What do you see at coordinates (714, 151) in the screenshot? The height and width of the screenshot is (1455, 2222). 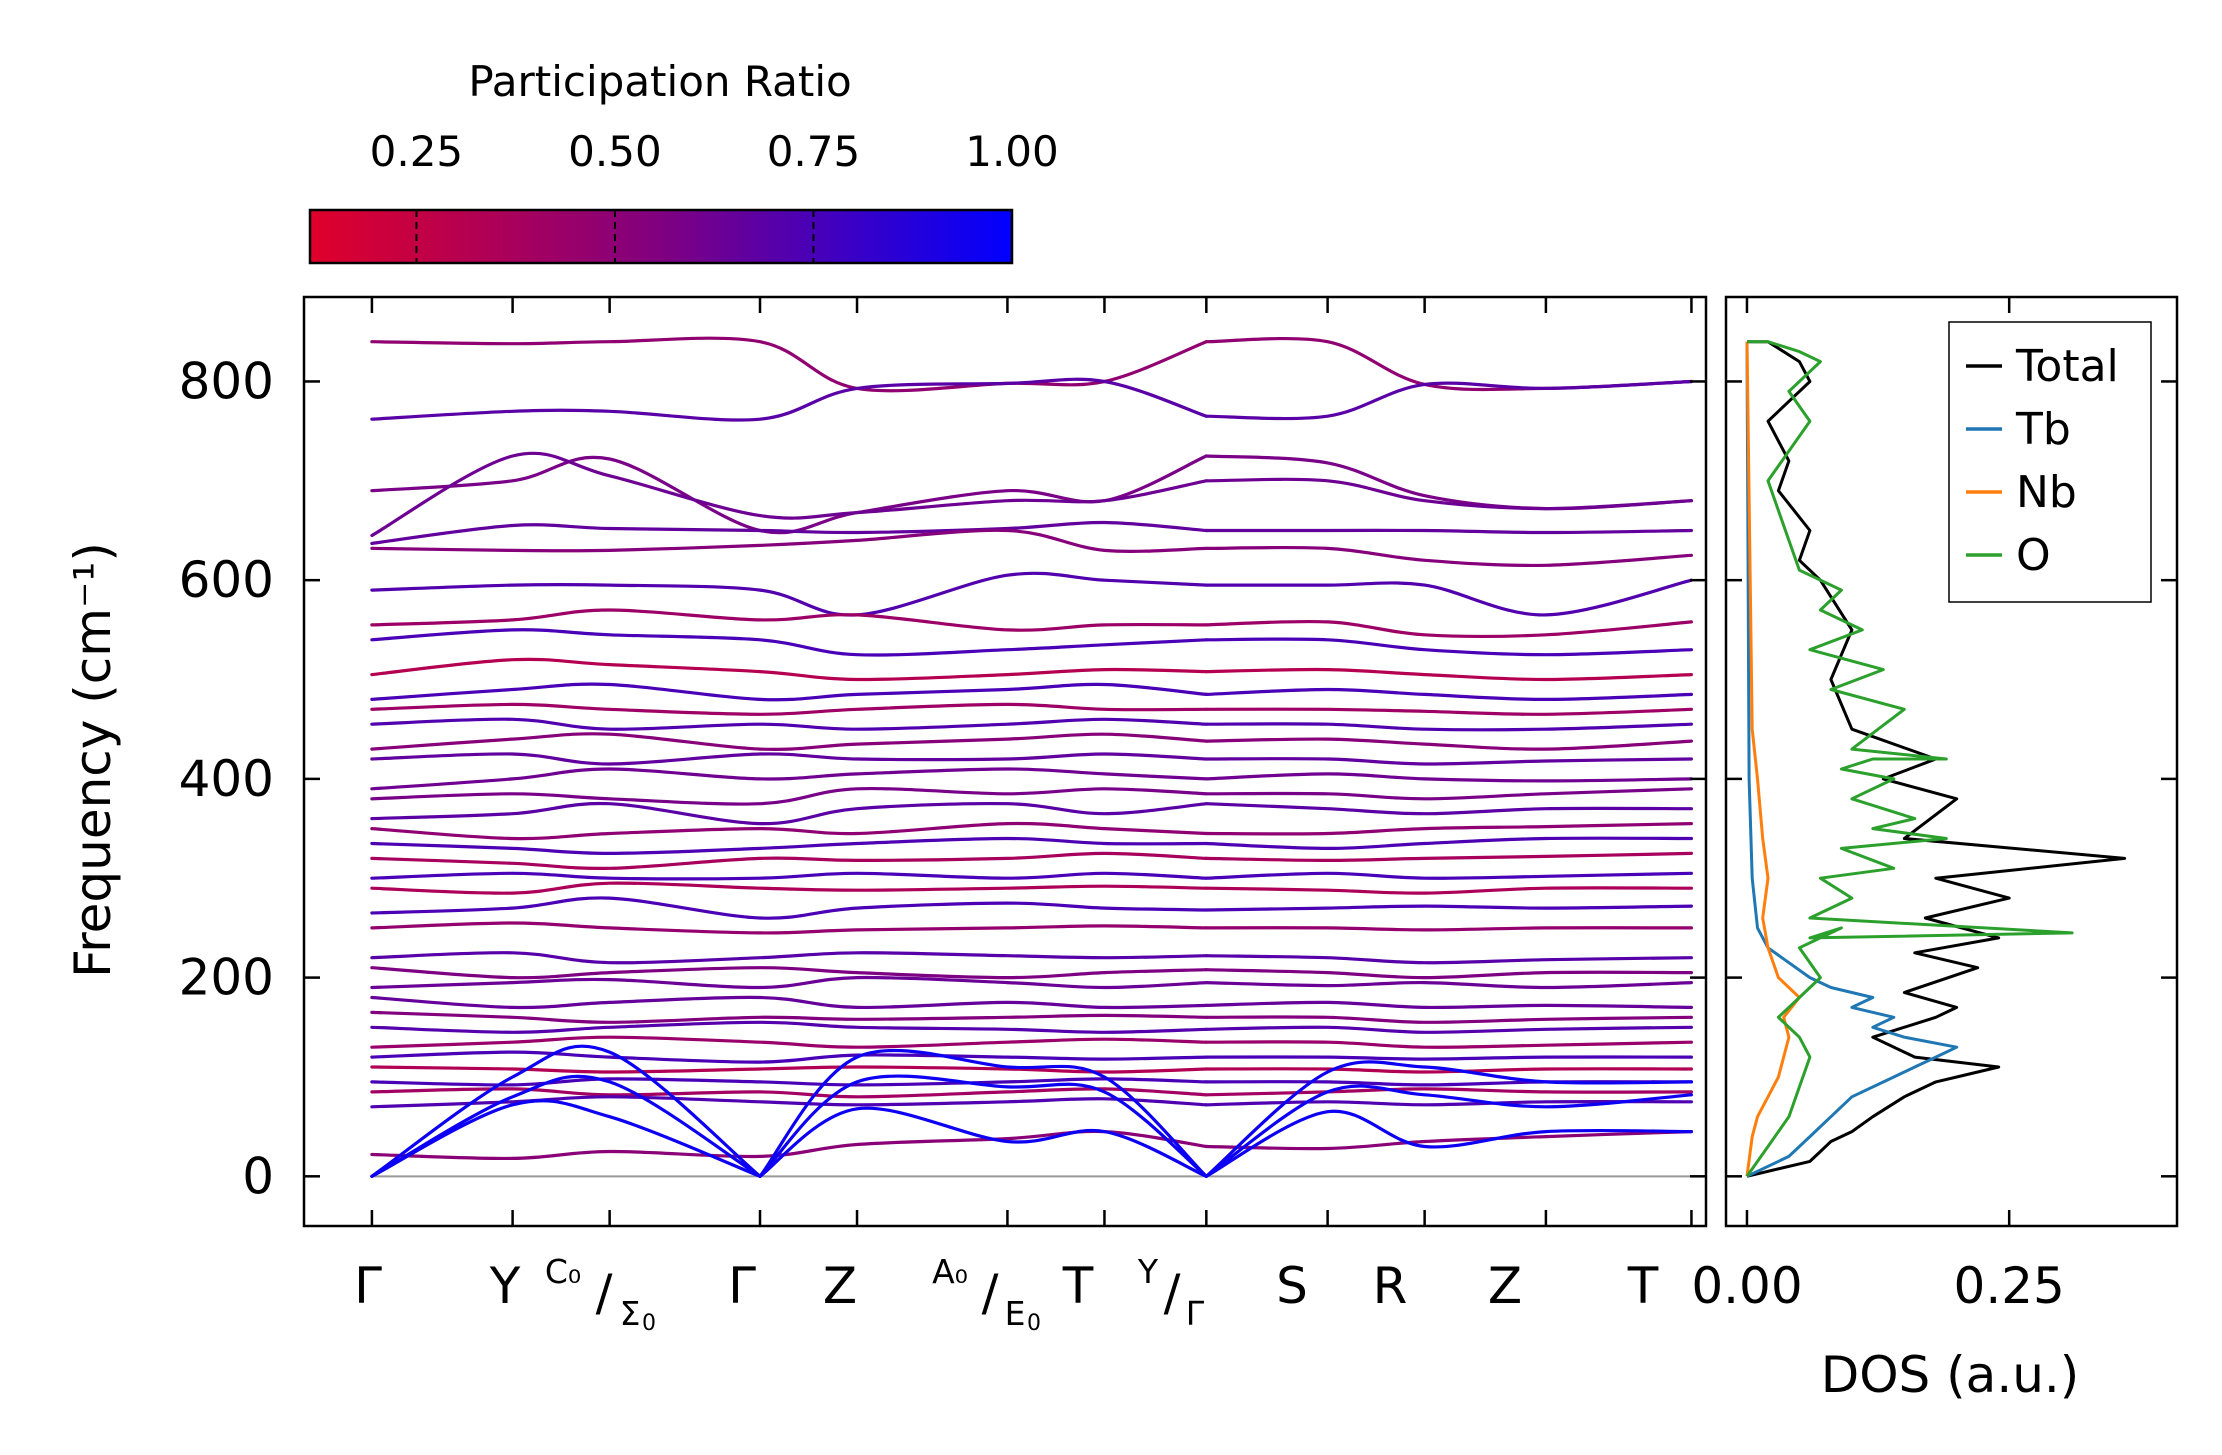 I see `colorbar-tick-labels: 0.25 0.50 0.75 1.00` at bounding box center [714, 151].